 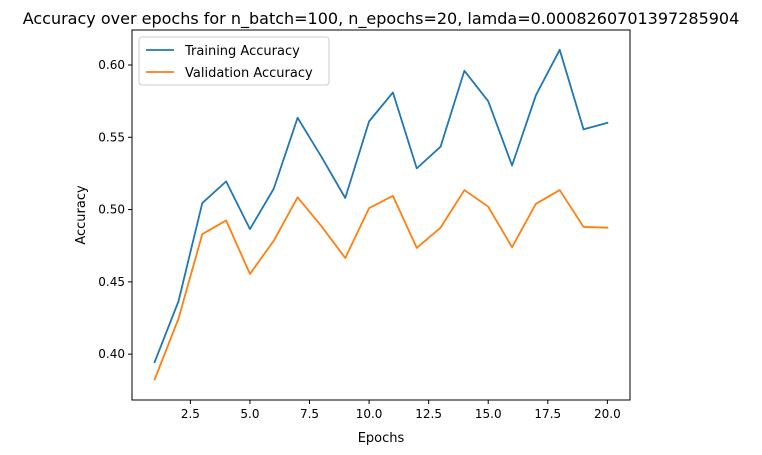 I want to click on x-tick-label: 7.5, so click(x=309, y=414).